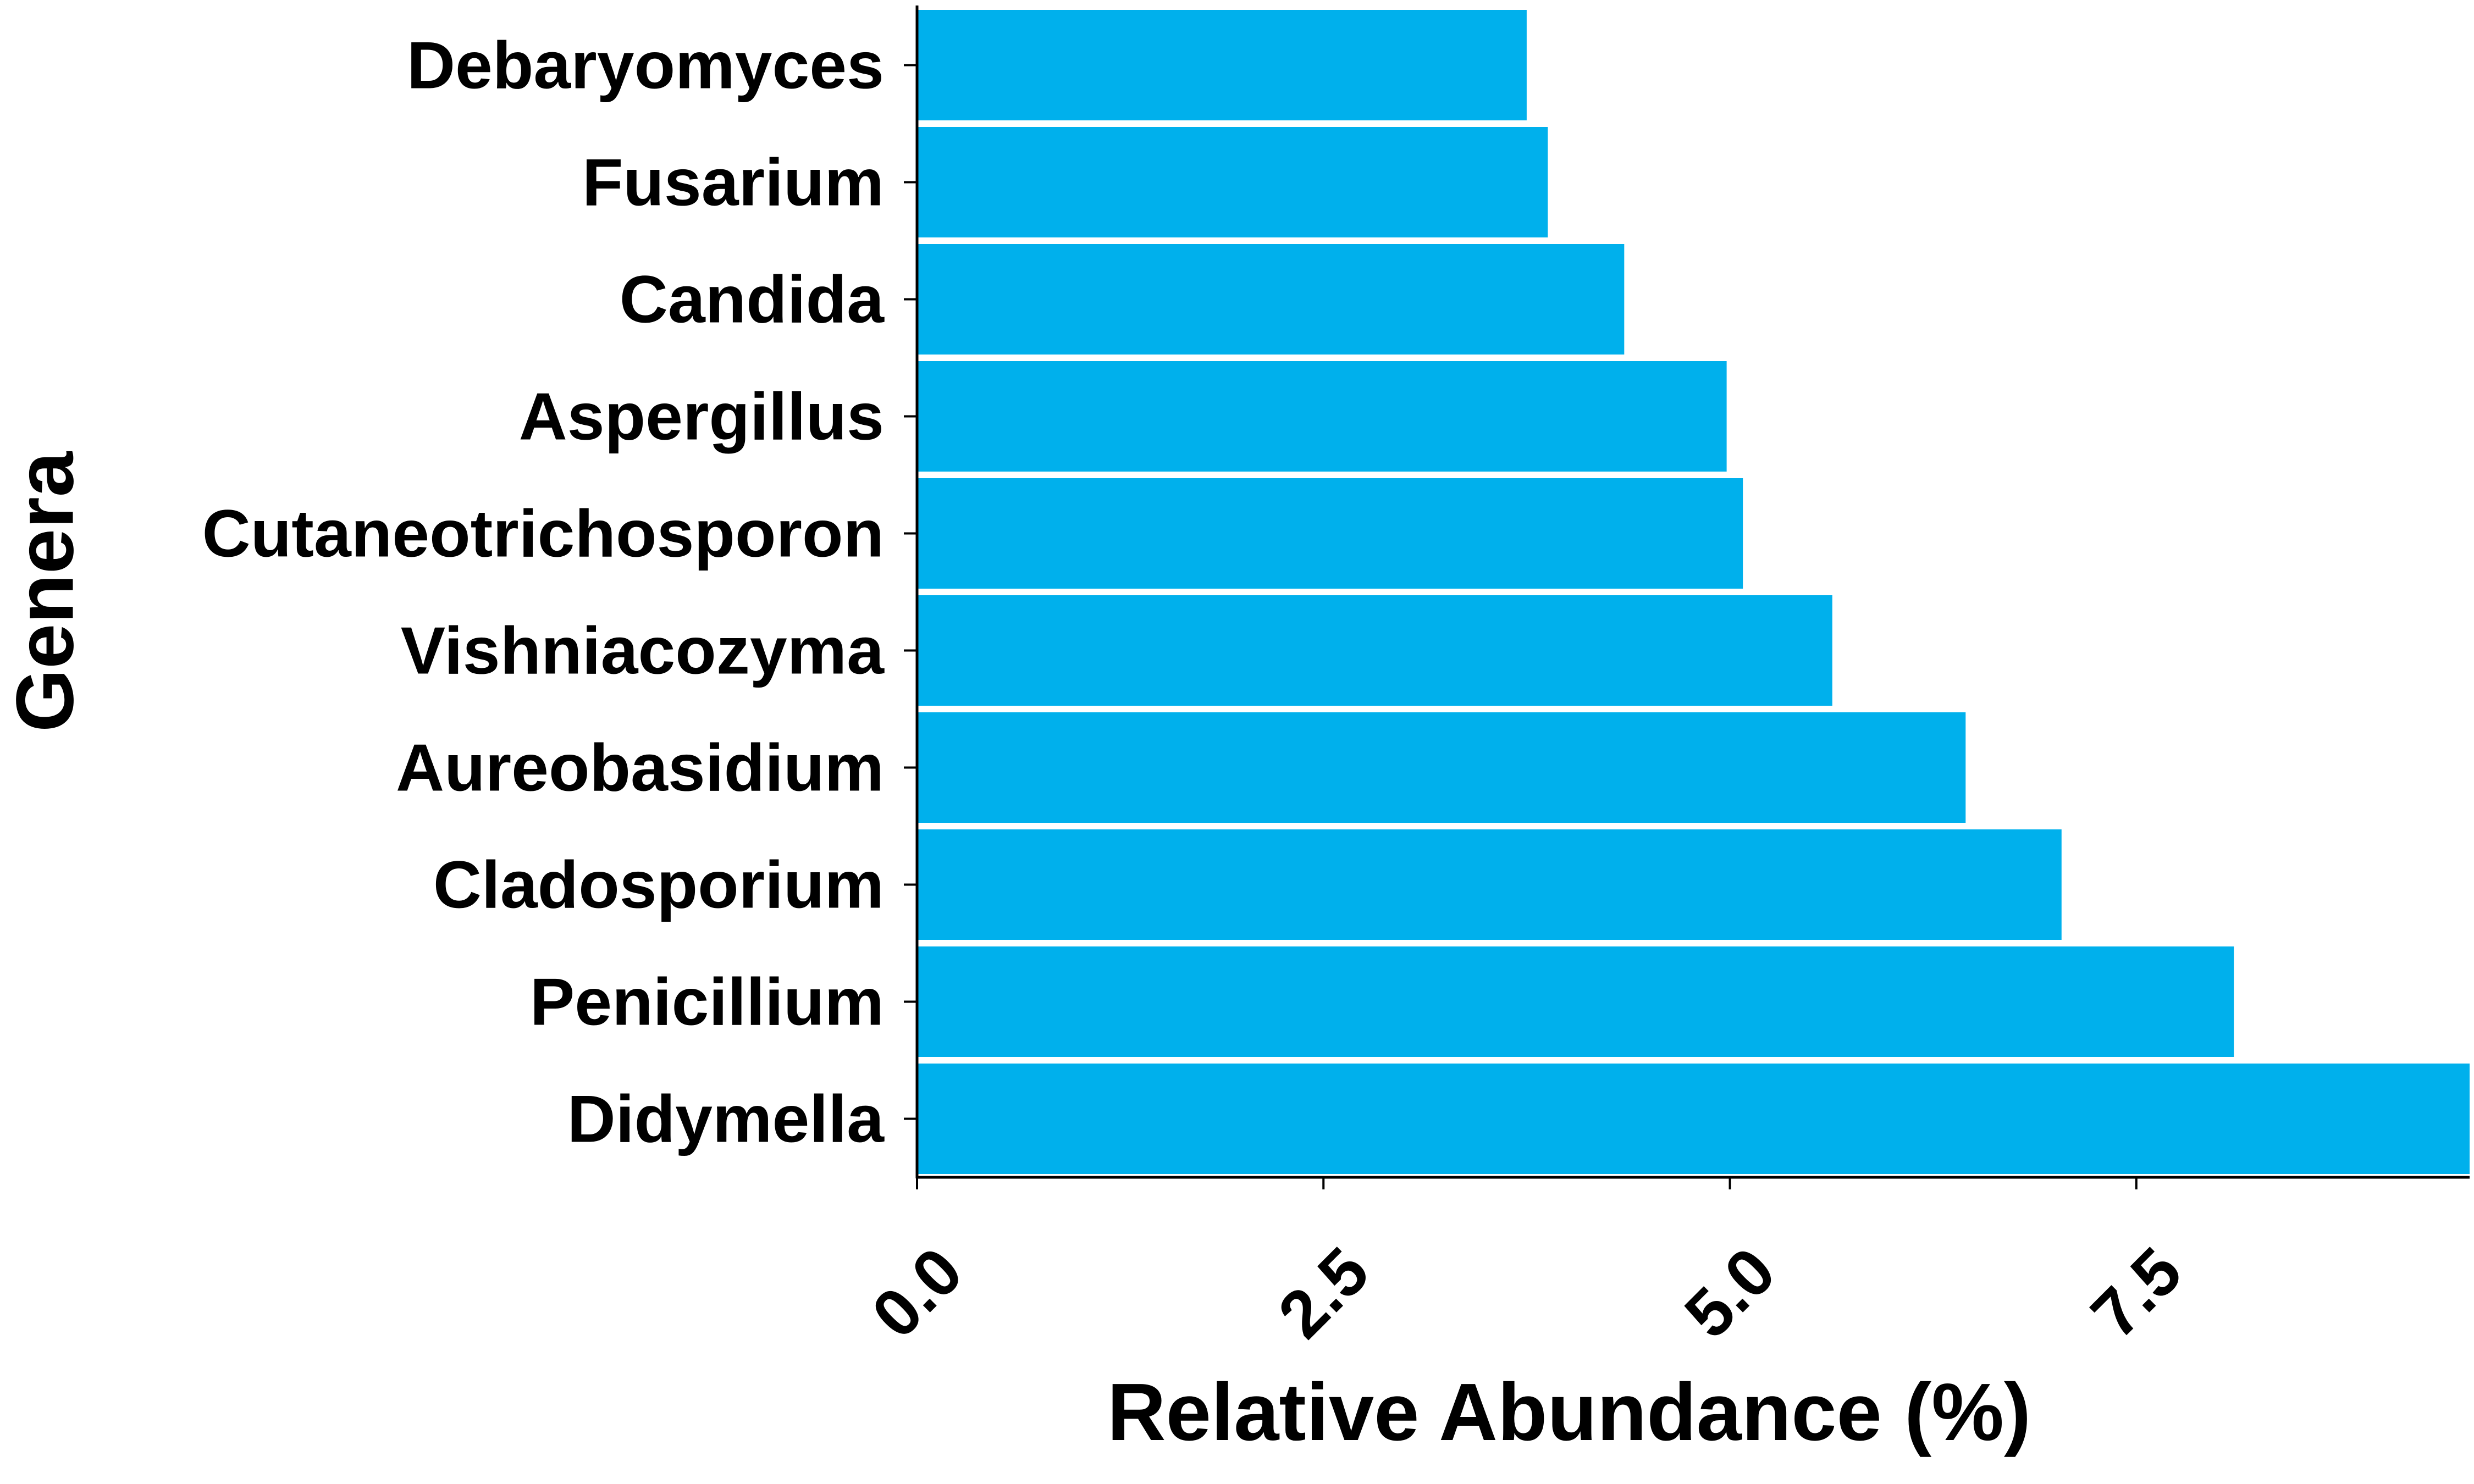 The width and height of the screenshot is (2474, 1484). I want to click on bar-vishniacozyma, so click(1374, 650).